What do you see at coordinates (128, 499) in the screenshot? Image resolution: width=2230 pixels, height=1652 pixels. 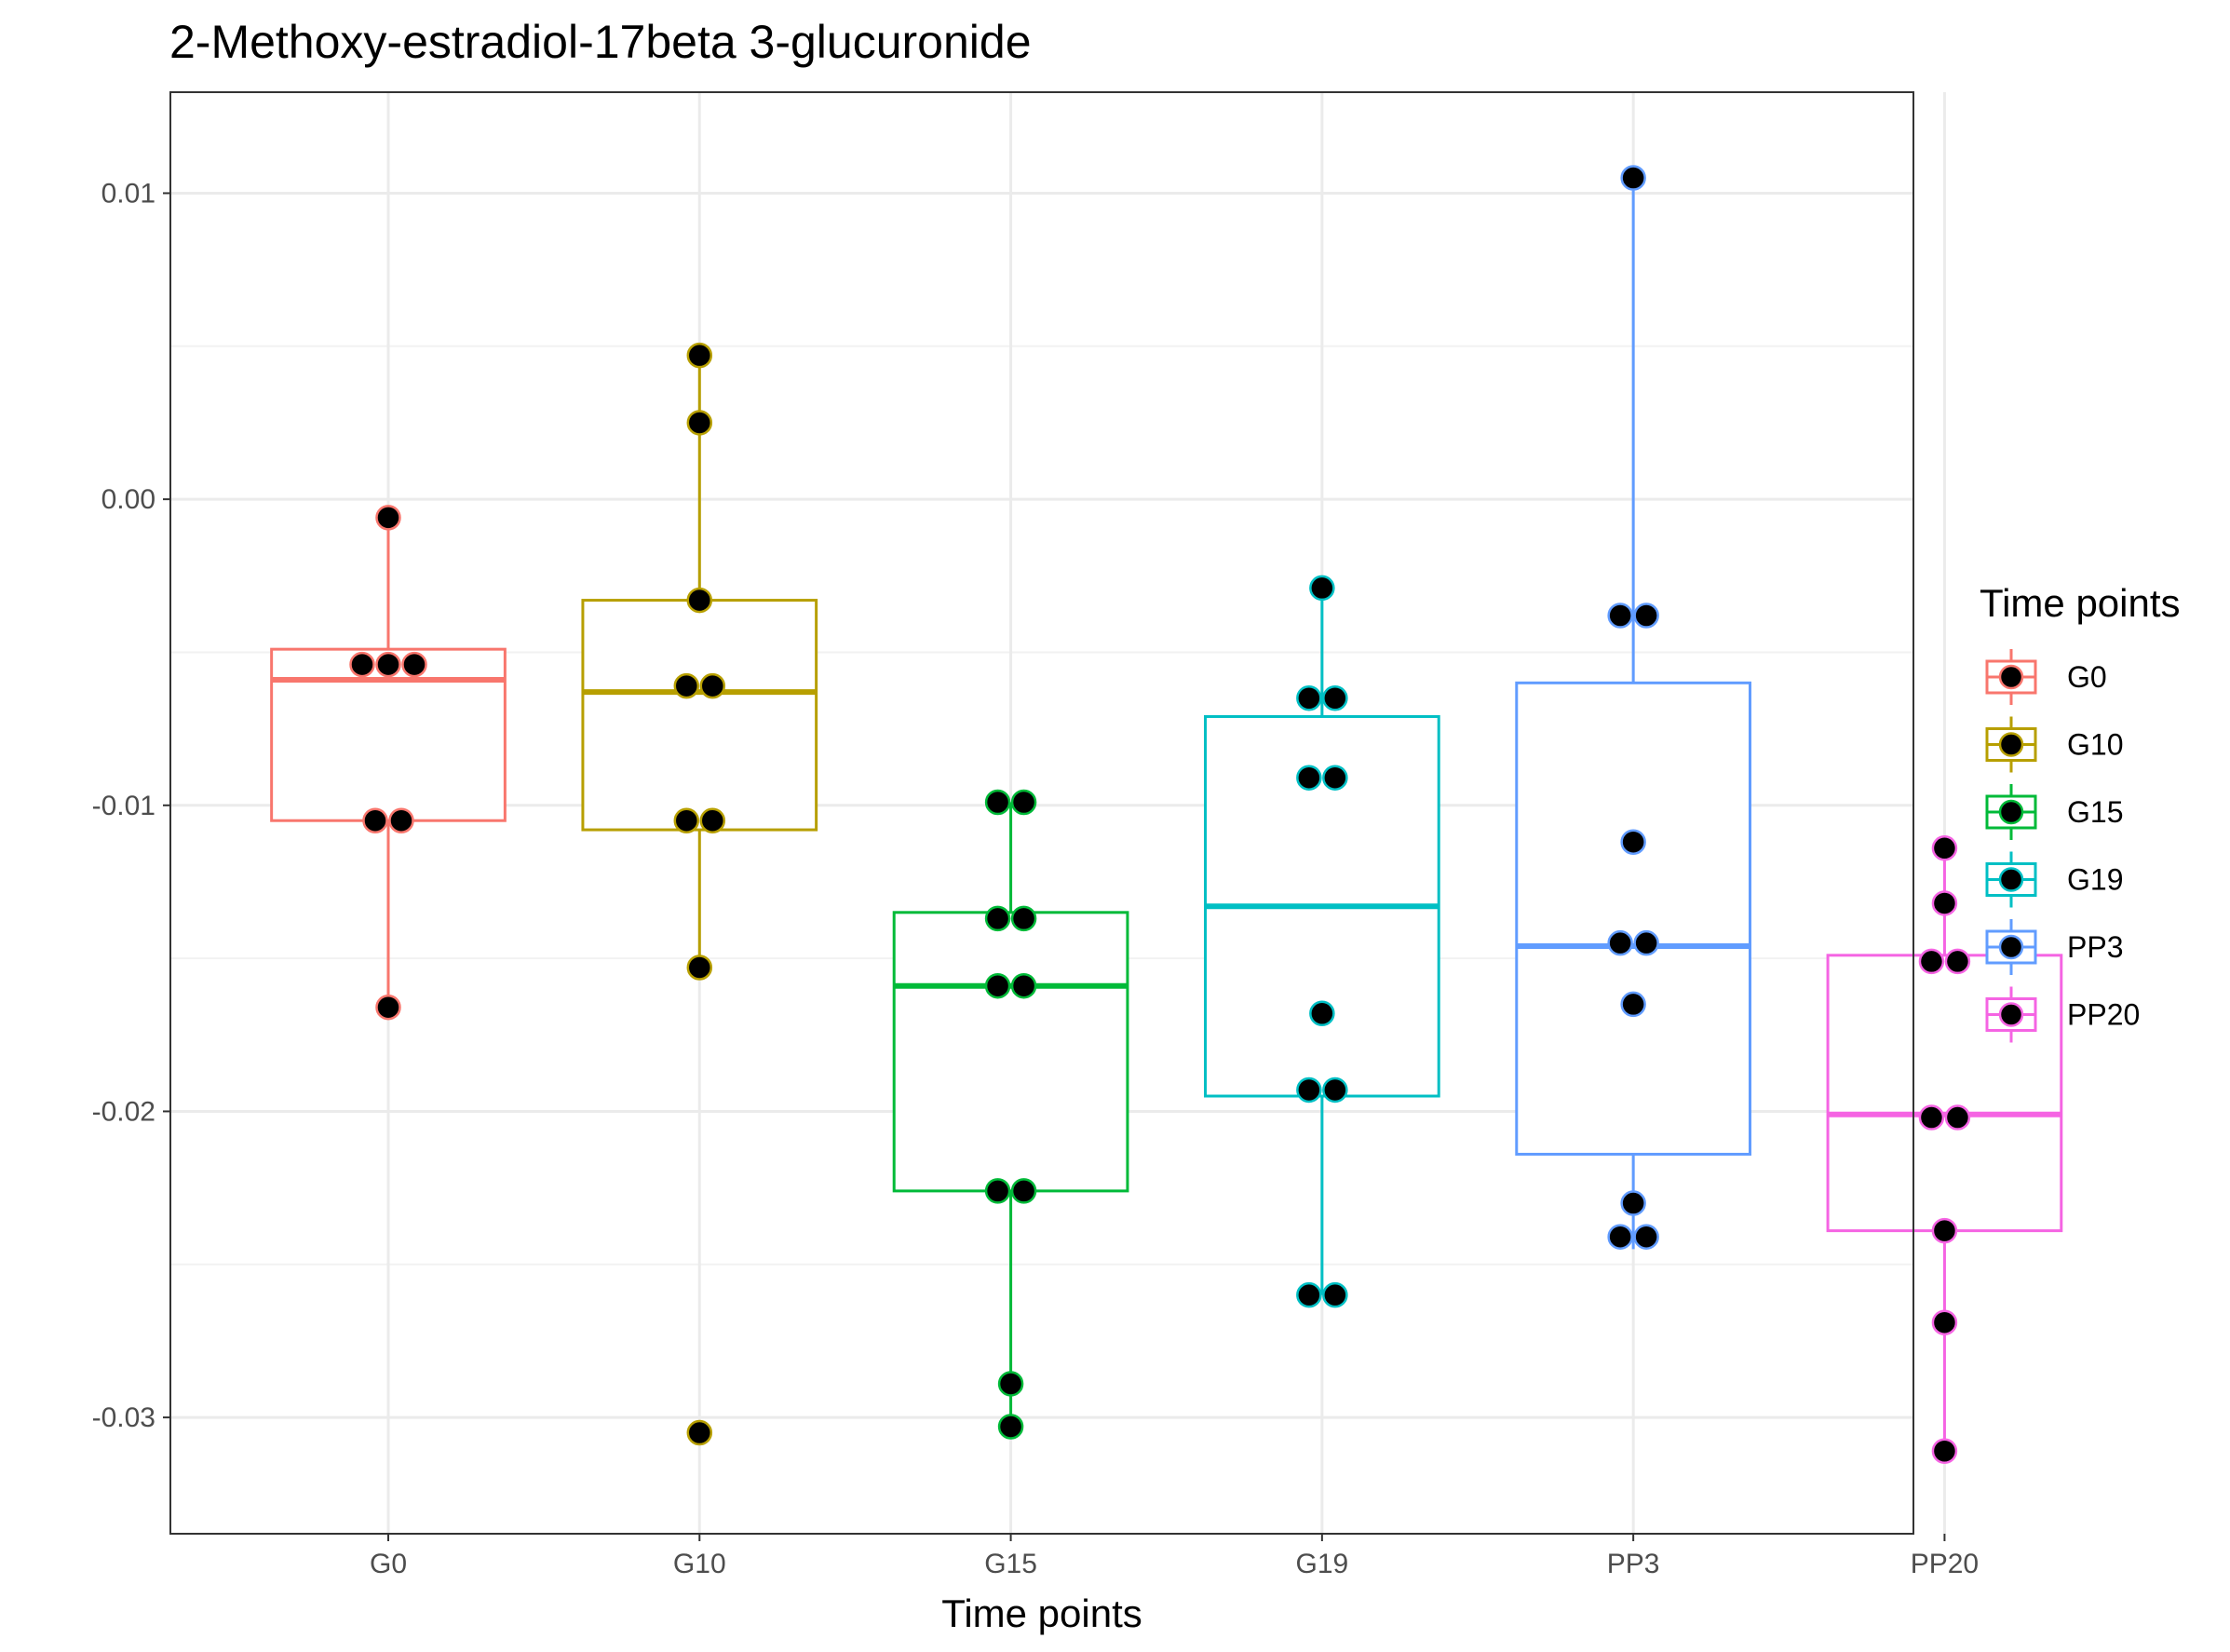 I see `y-tick-label: 0.00` at bounding box center [128, 499].